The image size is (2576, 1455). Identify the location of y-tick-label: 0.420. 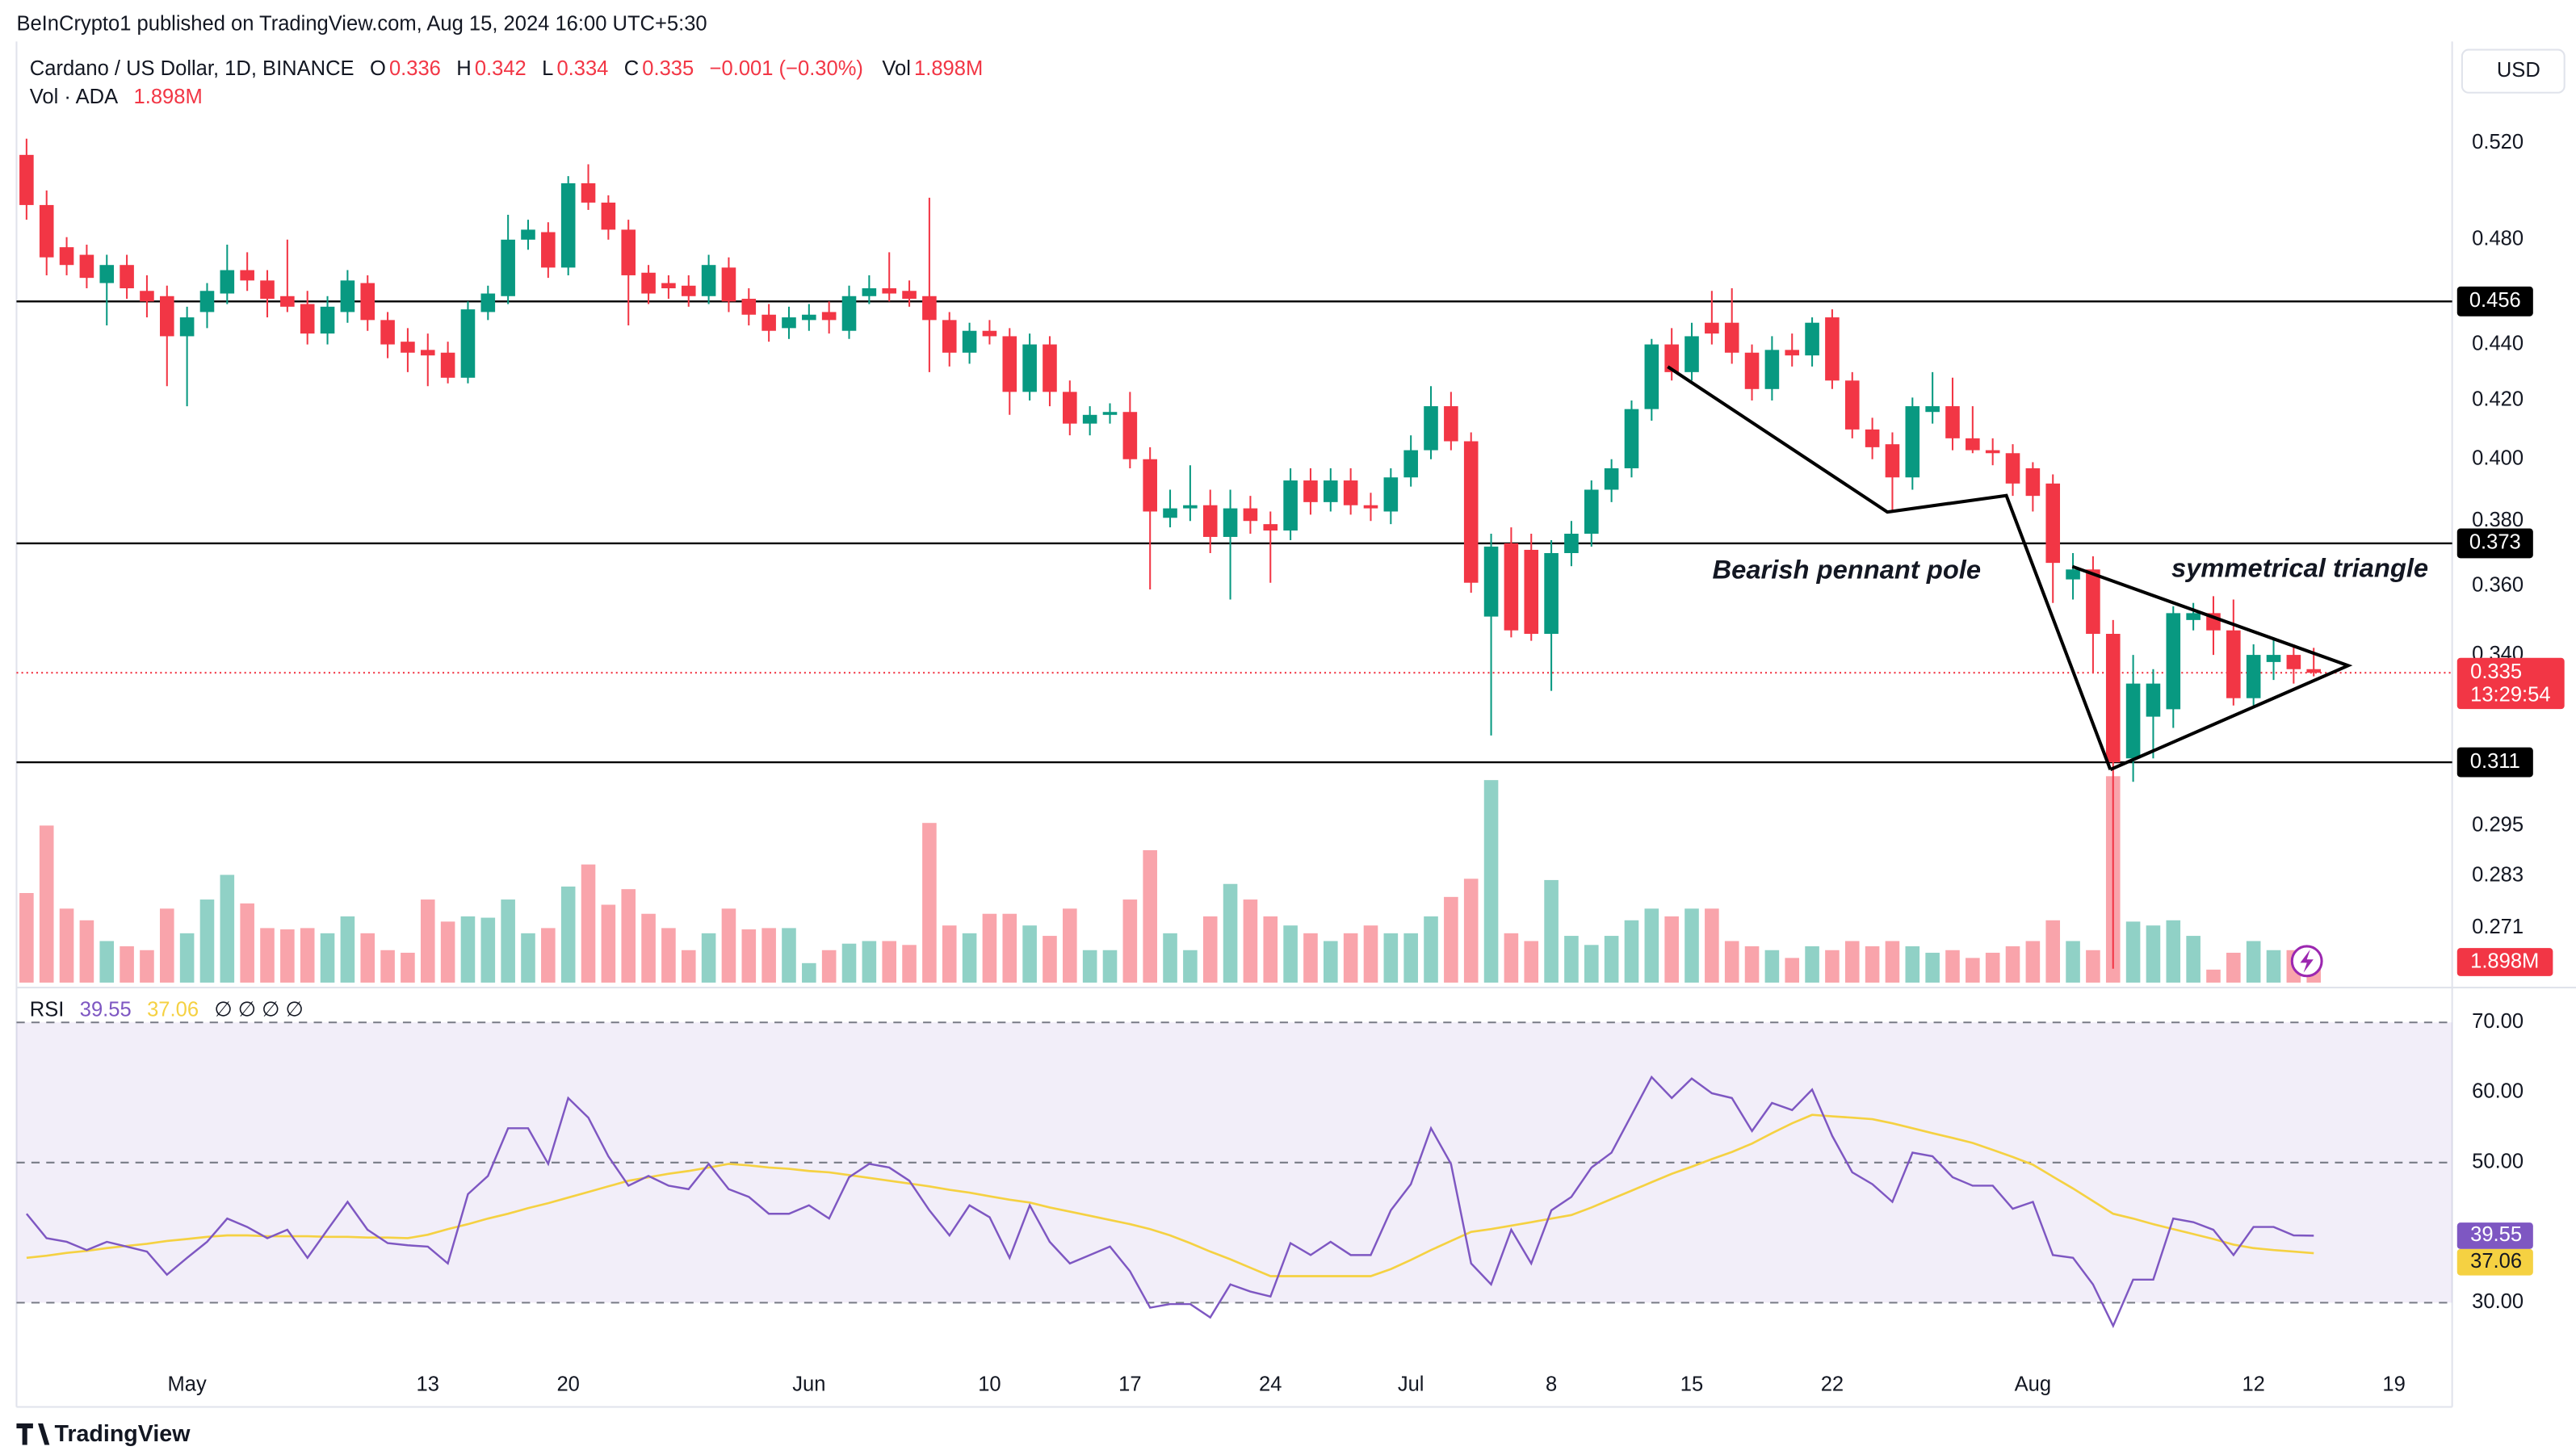
(2498, 399).